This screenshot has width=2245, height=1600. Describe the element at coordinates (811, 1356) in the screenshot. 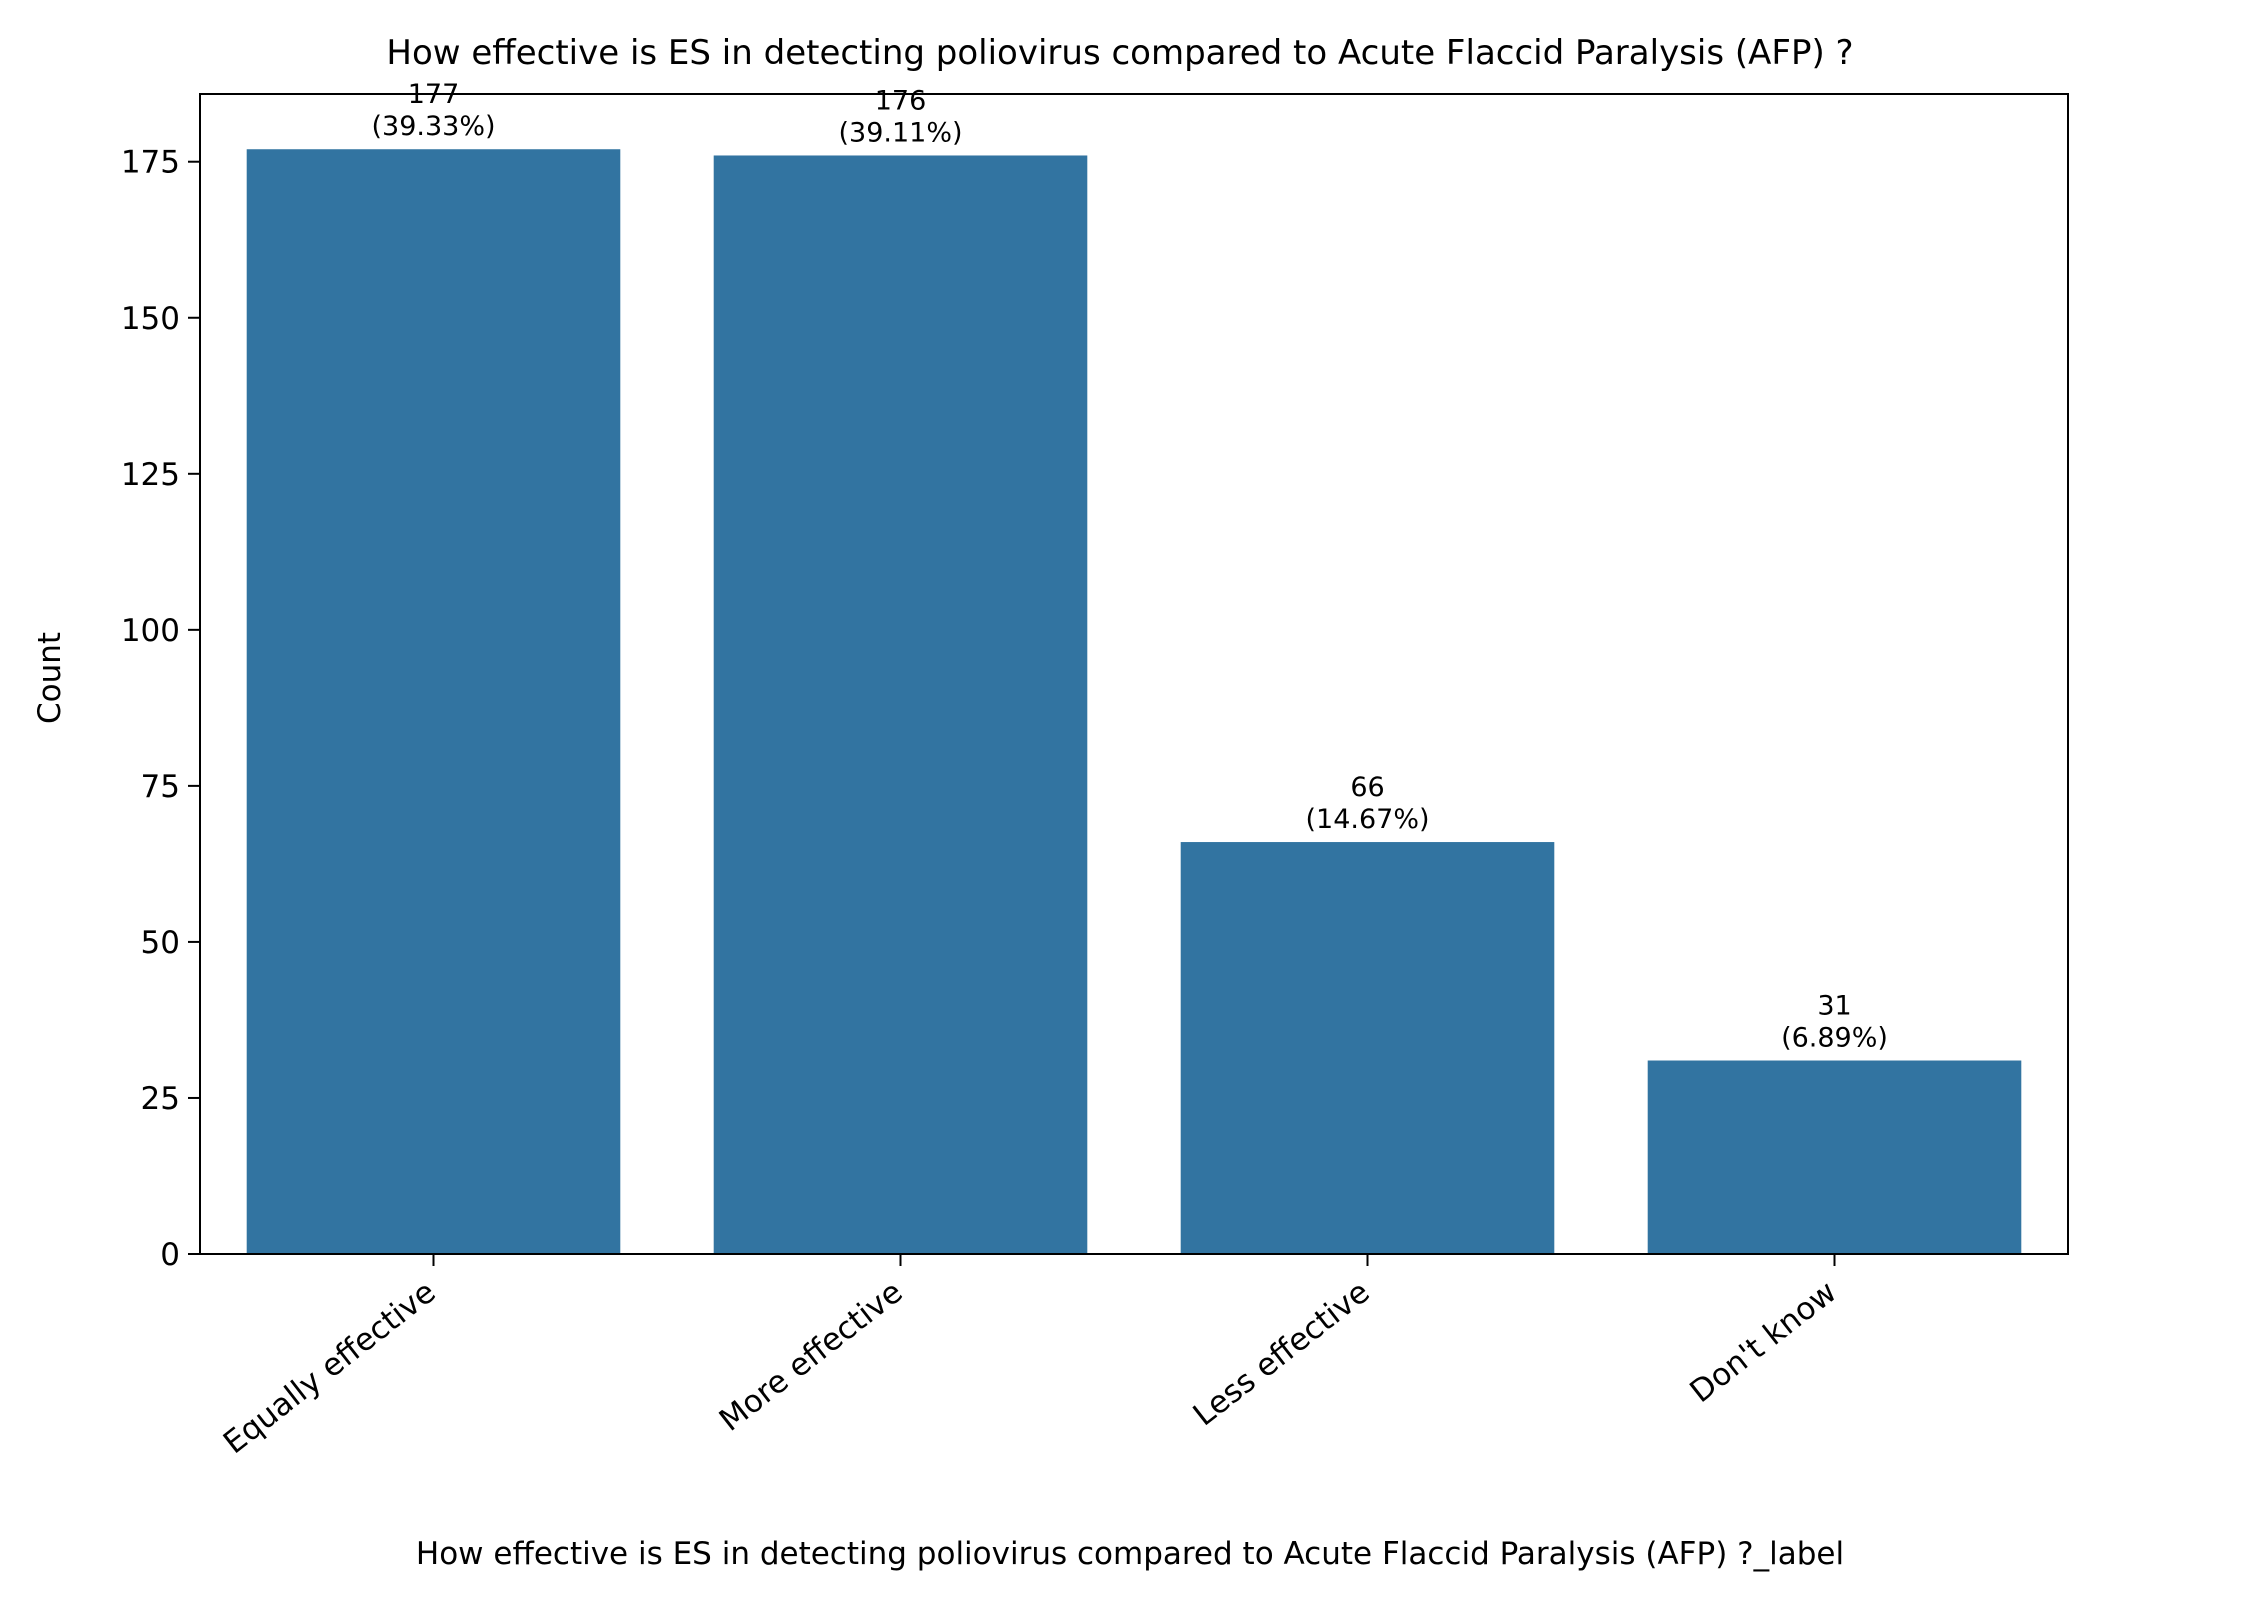

I see `x-tick-label: More effective` at that location.